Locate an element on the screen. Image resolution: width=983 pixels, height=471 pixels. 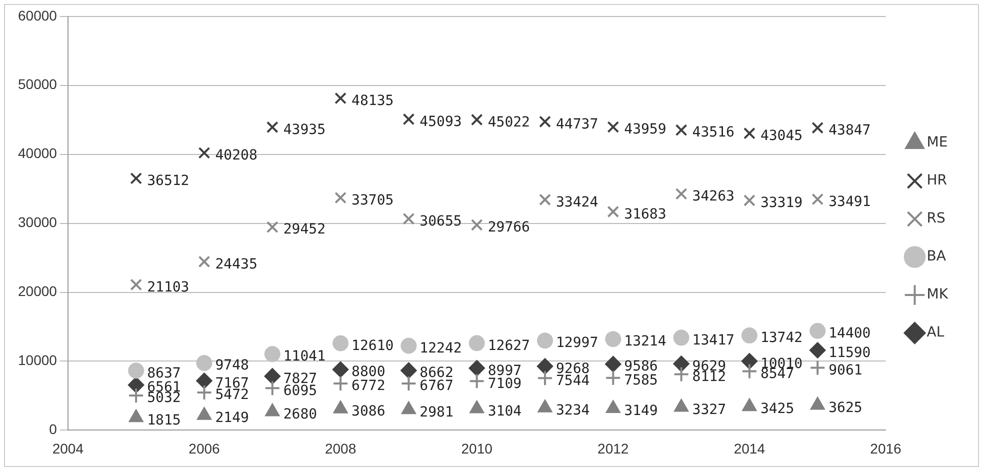
data-label: 7544 is located at coordinates (573, 380).